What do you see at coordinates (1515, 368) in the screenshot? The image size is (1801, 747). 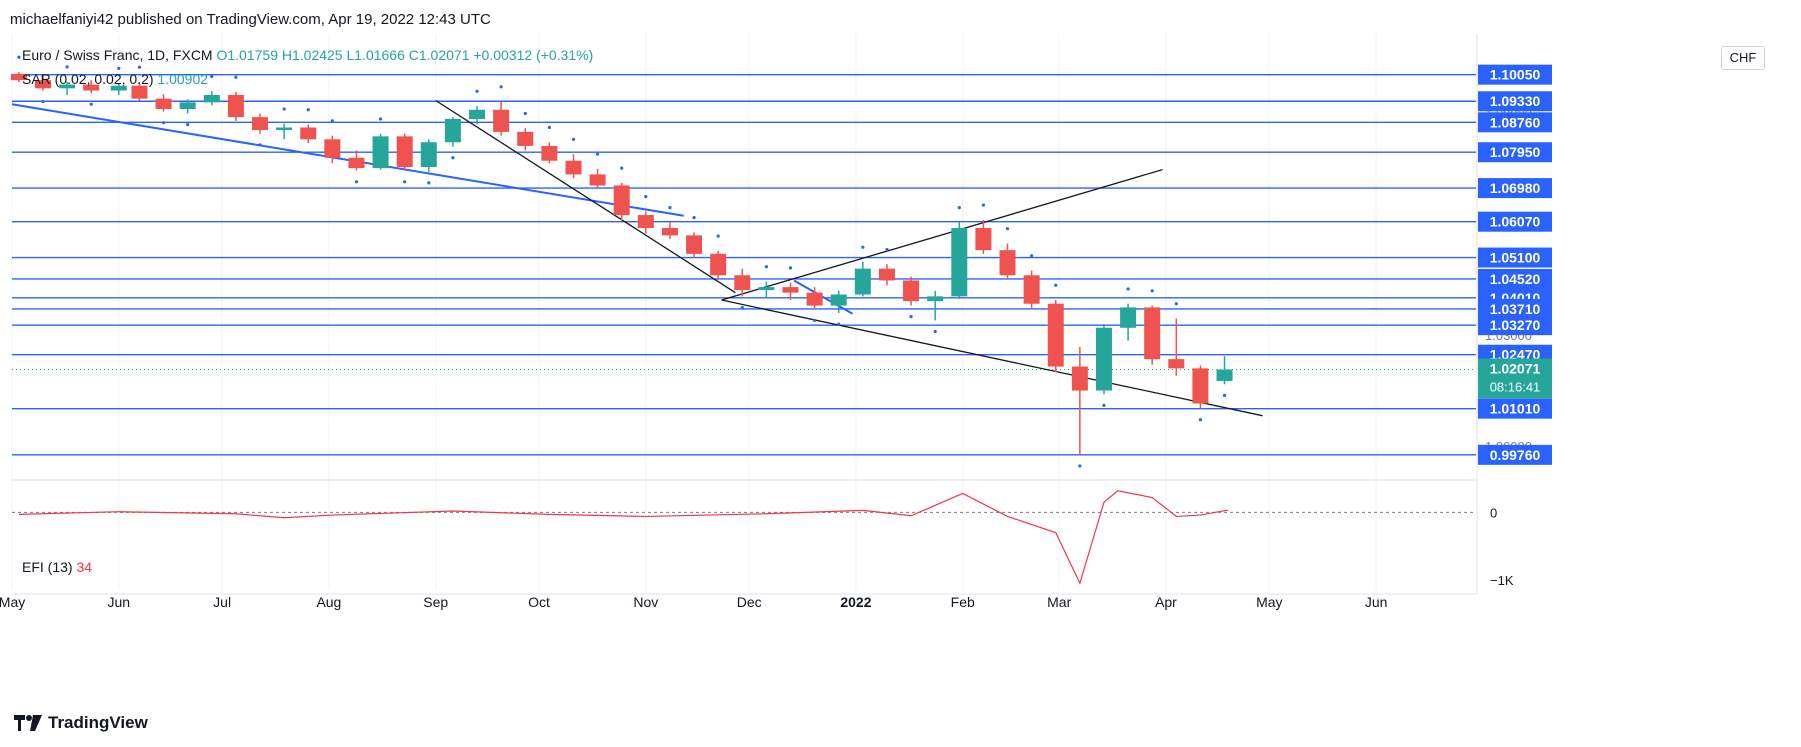 I see `last-price-label: 1.02071` at bounding box center [1515, 368].